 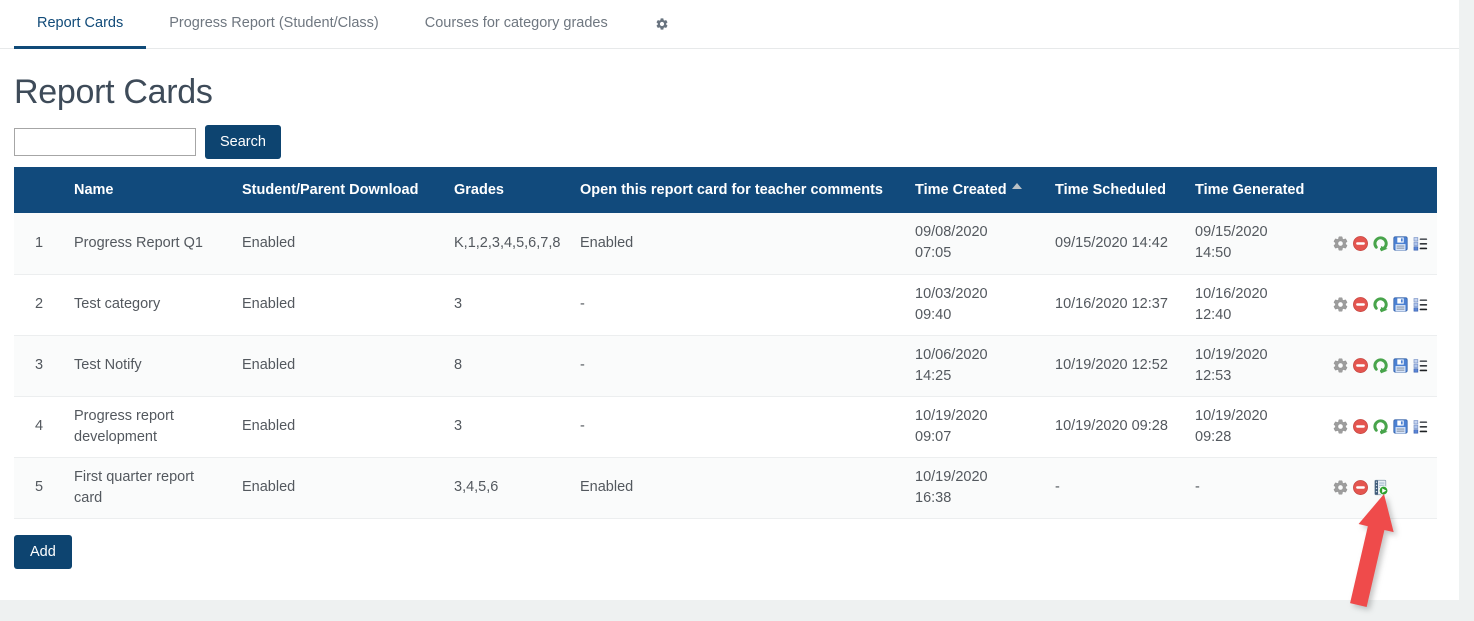 I want to click on tab-label: Report Cards, so click(x=80, y=23).